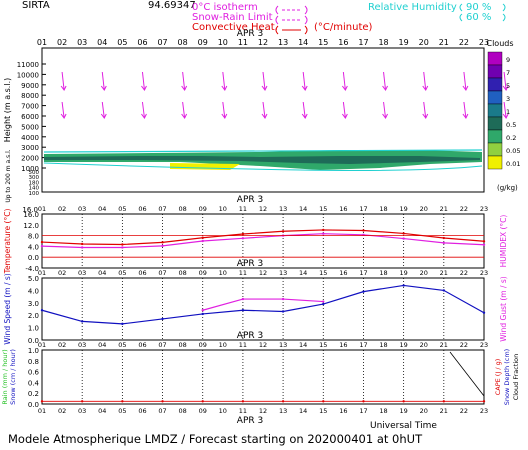 This screenshot has height=450, width=528. What do you see at coordinates (508, 99) in the screenshot?
I see `legend-level: 3` at bounding box center [508, 99].